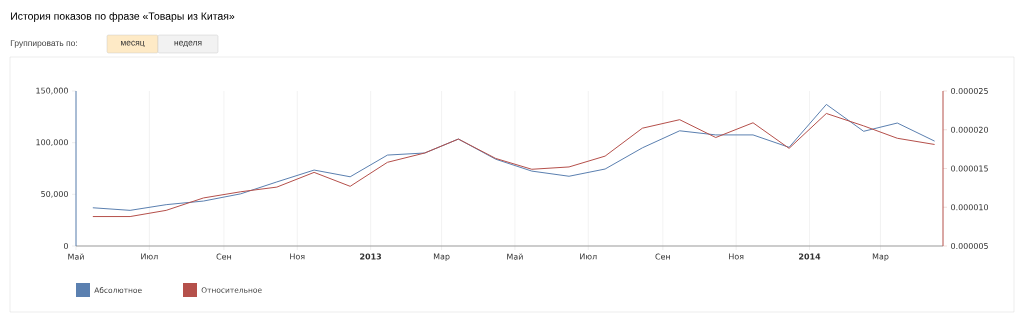 The image size is (1024, 324). Describe the element at coordinates (43, 44) in the screenshot. I see `text: Группировать по:` at that location.